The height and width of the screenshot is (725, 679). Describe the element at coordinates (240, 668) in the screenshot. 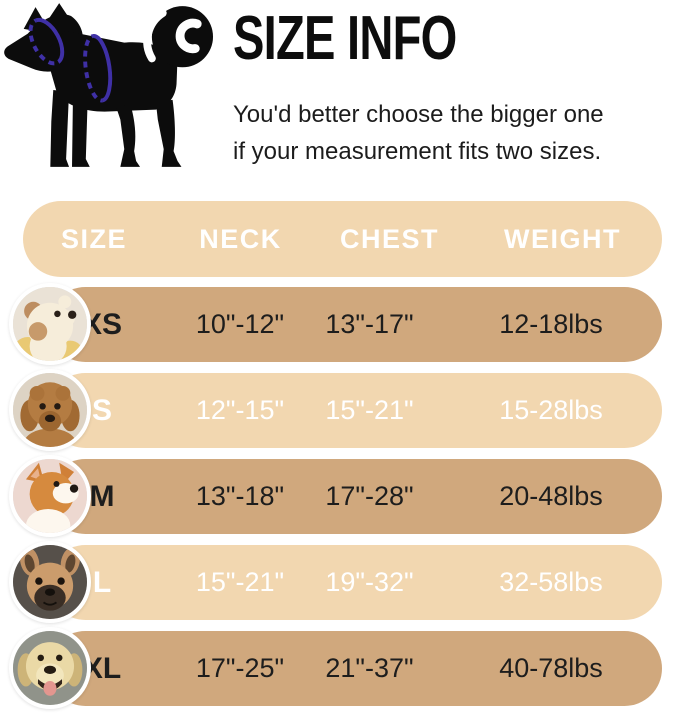

I see `cell-neck: 17"-25"` at that location.